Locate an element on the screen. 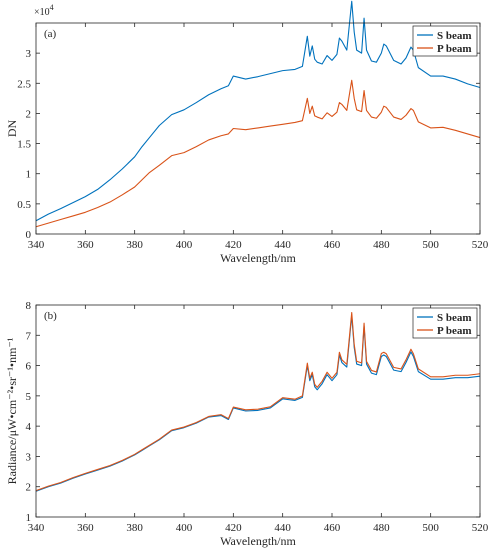  y-tick-label: 5 is located at coordinates (29, 397).